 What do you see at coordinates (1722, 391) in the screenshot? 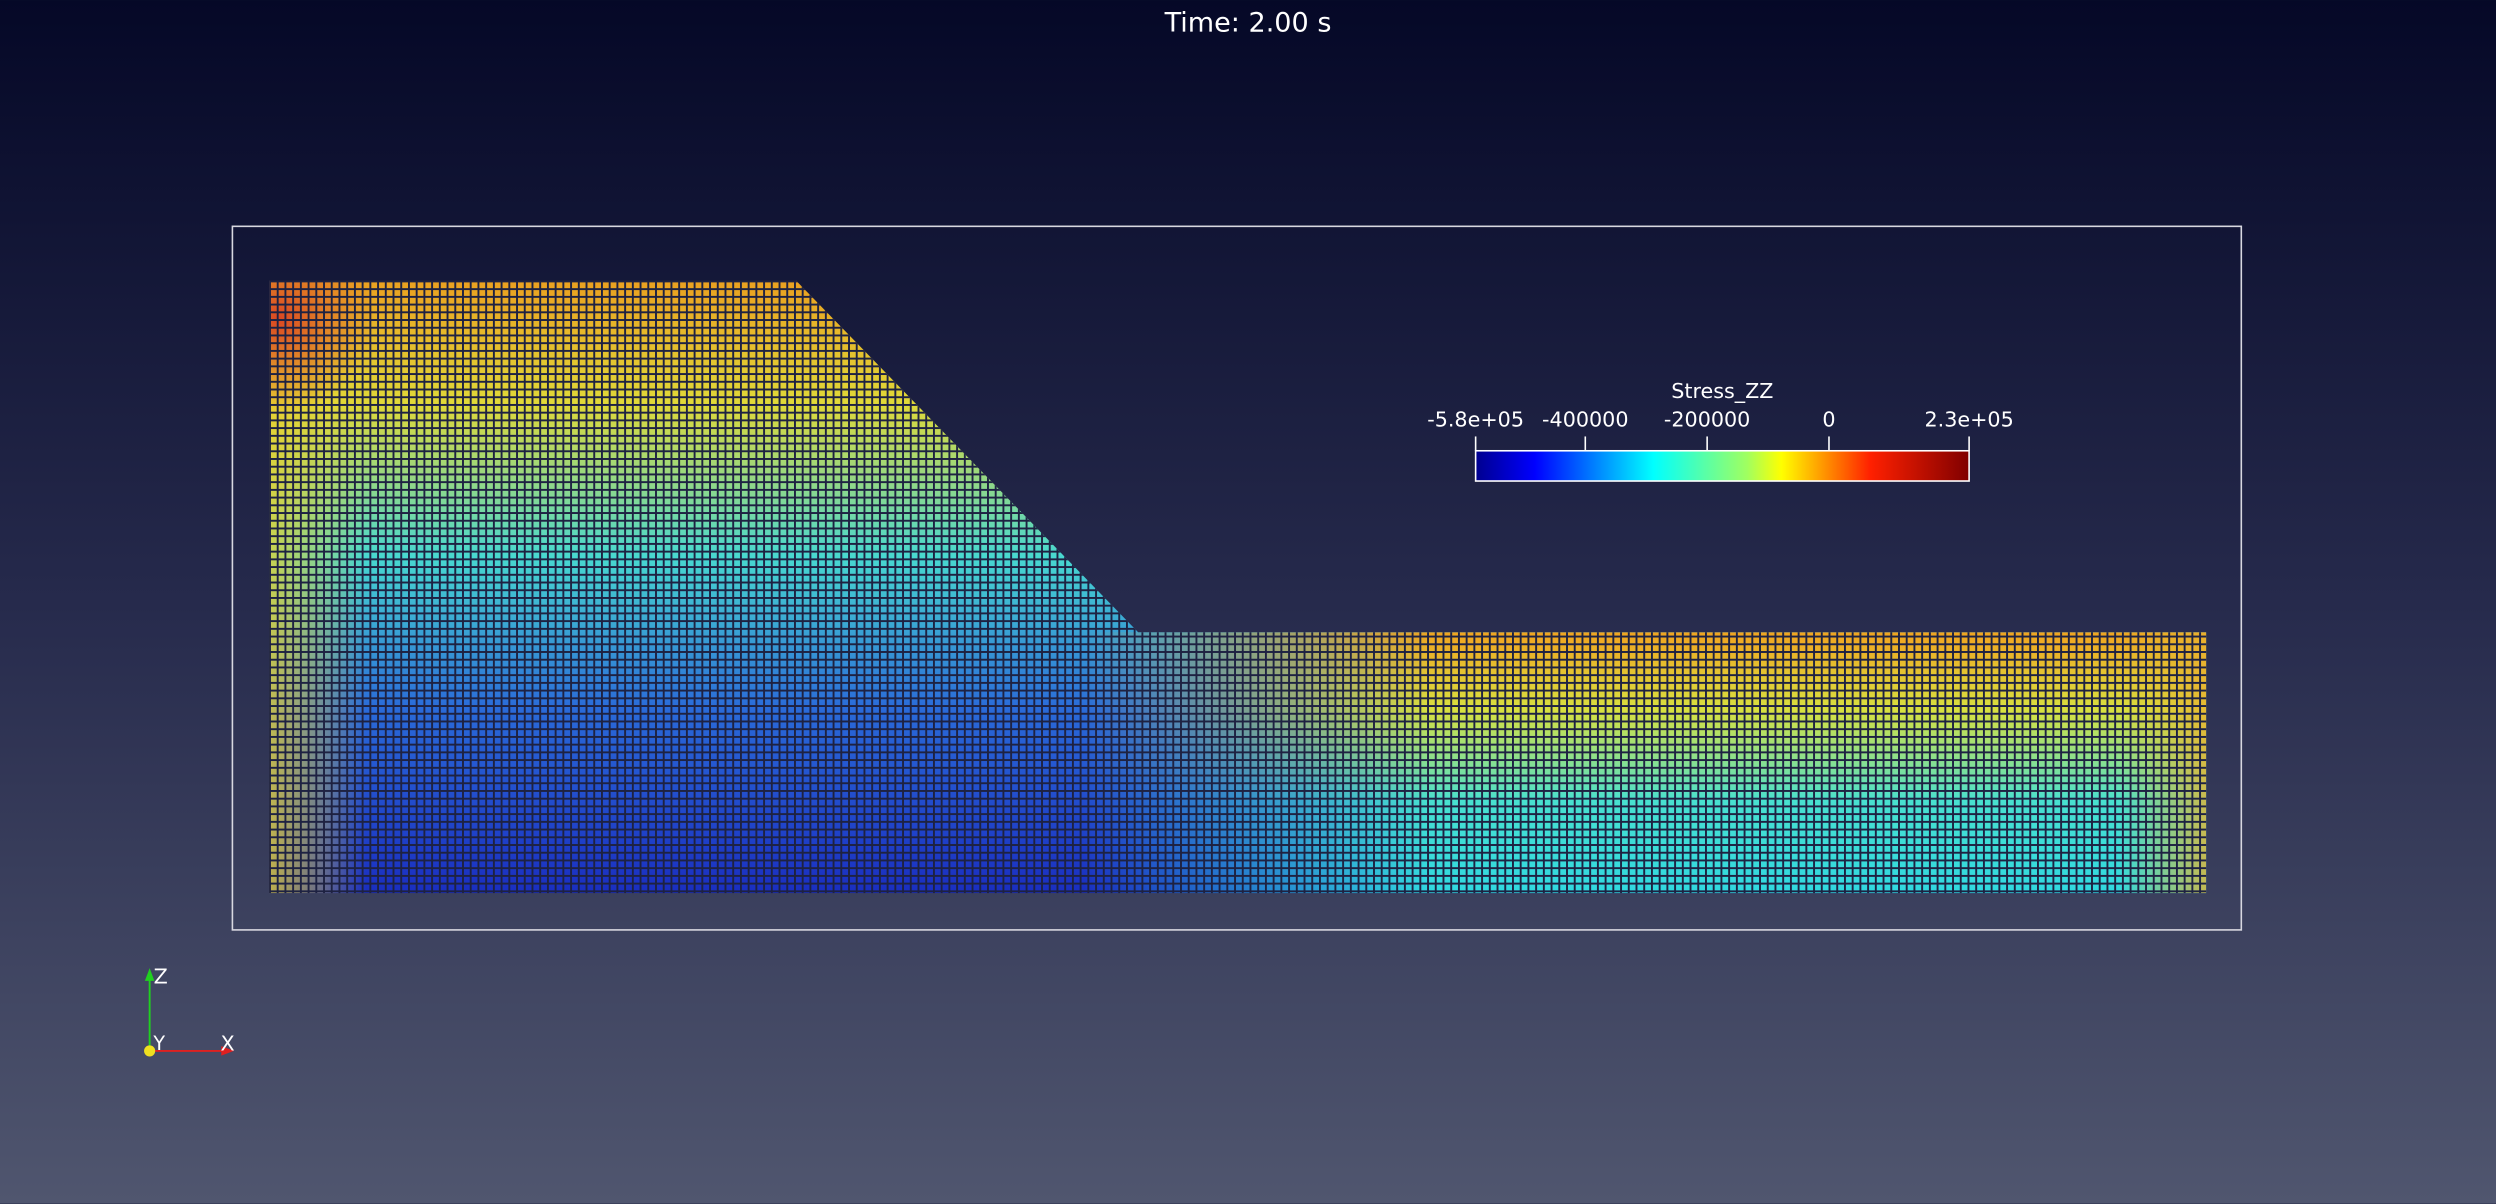
I see `colorbar-title: Stress_ZZ` at bounding box center [1722, 391].